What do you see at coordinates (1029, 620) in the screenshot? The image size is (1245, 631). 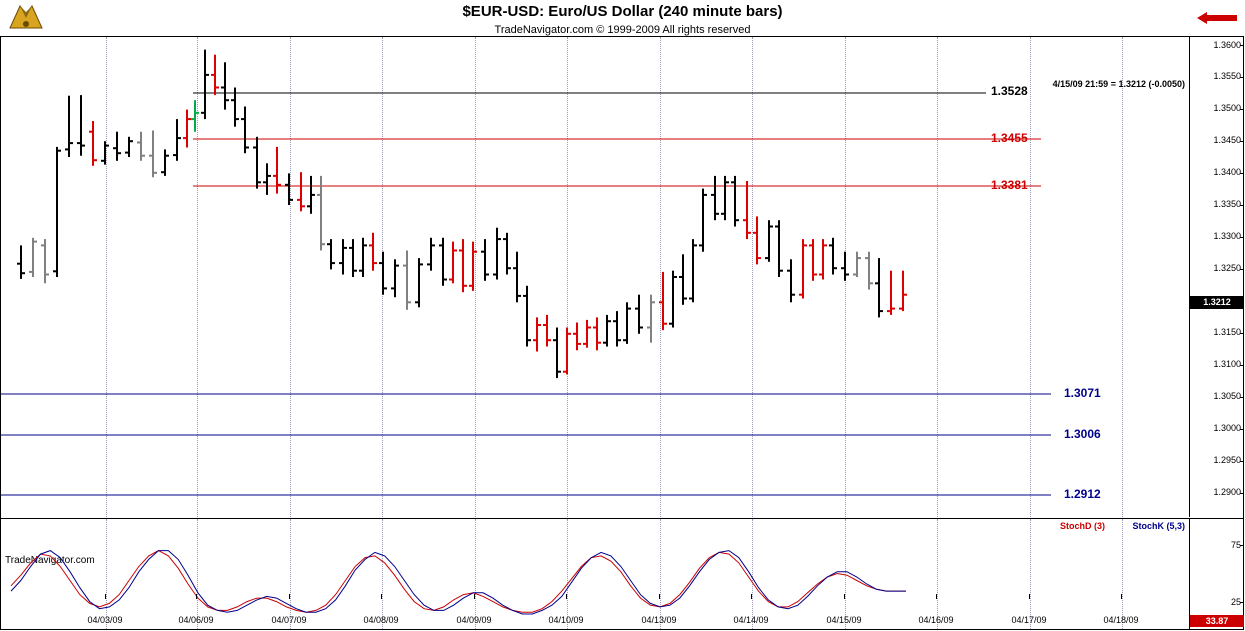 I see `date-tick-label: 04/17/09` at bounding box center [1029, 620].